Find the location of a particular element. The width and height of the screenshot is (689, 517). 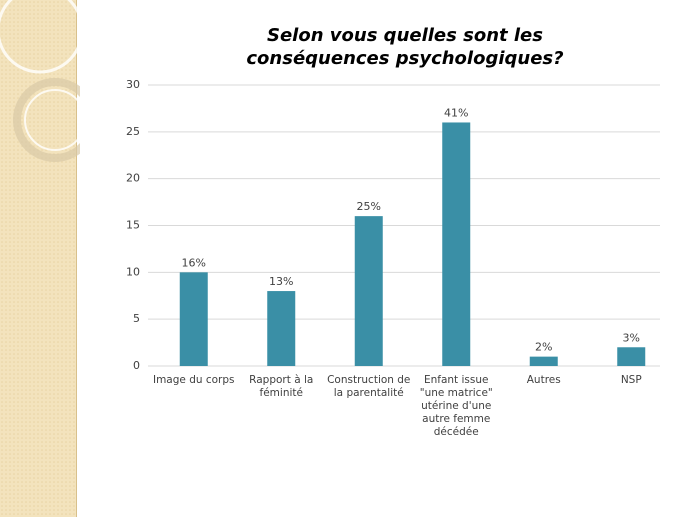

x-tick-label: Rapport à la féminité is located at coordinates (281, 386).